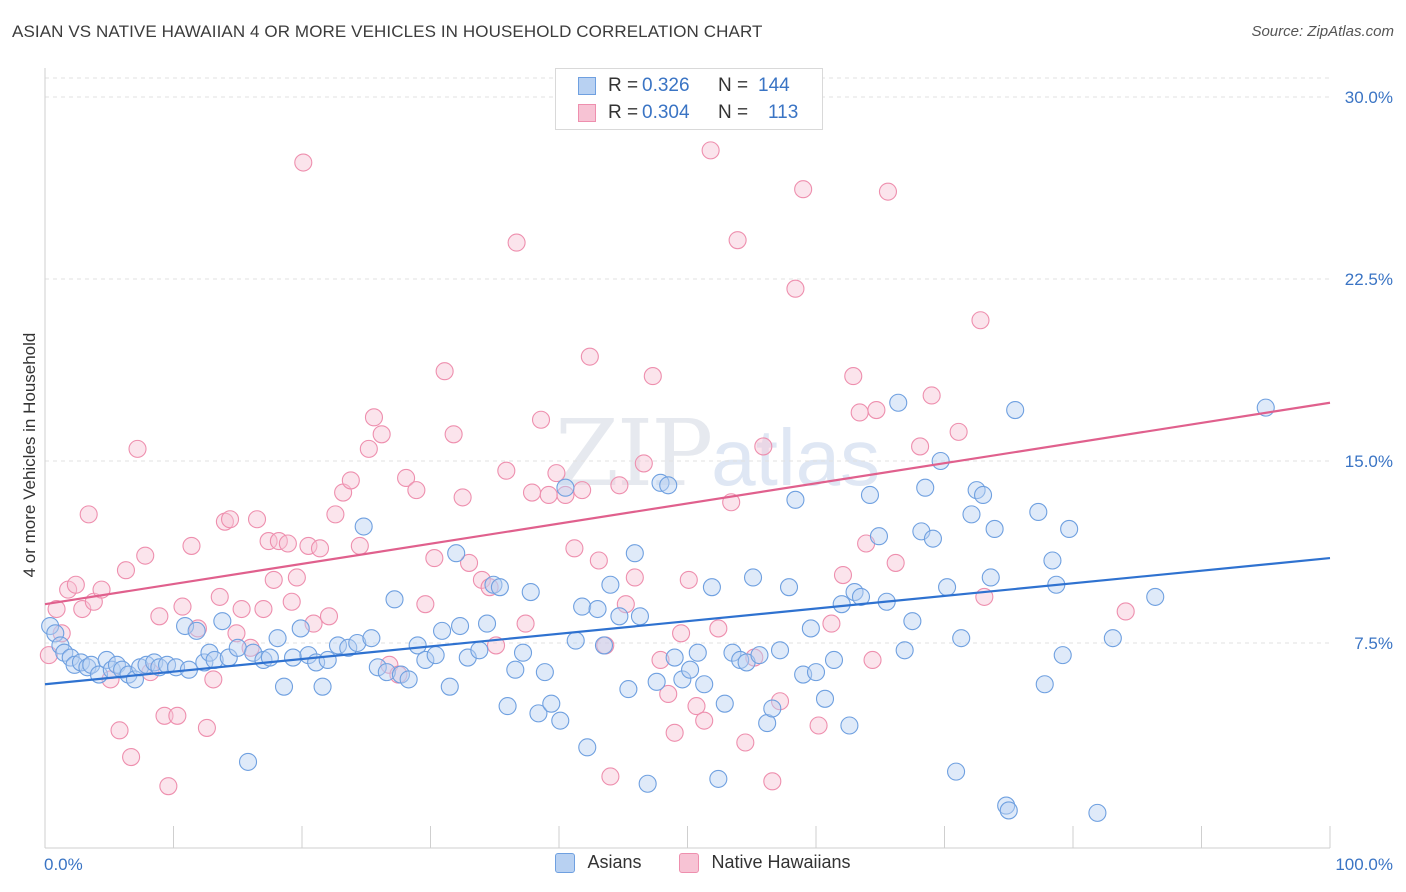 This screenshot has height=892, width=1406. I want to click on stats-legend-row-asians: R = 0.326 N = 144, so click(684, 86).